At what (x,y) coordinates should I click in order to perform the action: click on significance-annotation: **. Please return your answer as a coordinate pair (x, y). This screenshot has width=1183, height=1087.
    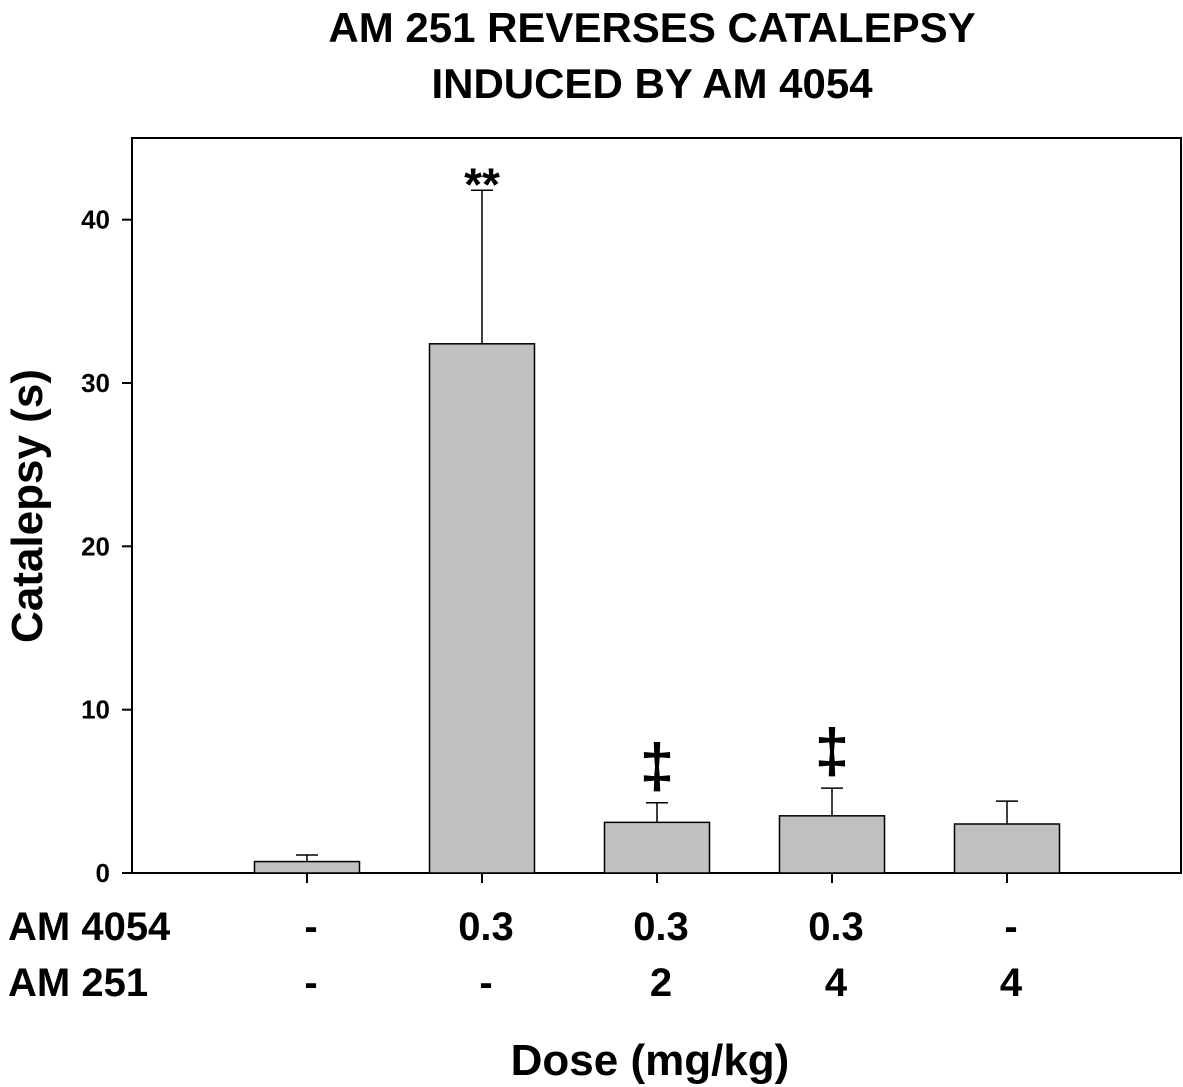
    Looking at the image, I should click on (482, 184).